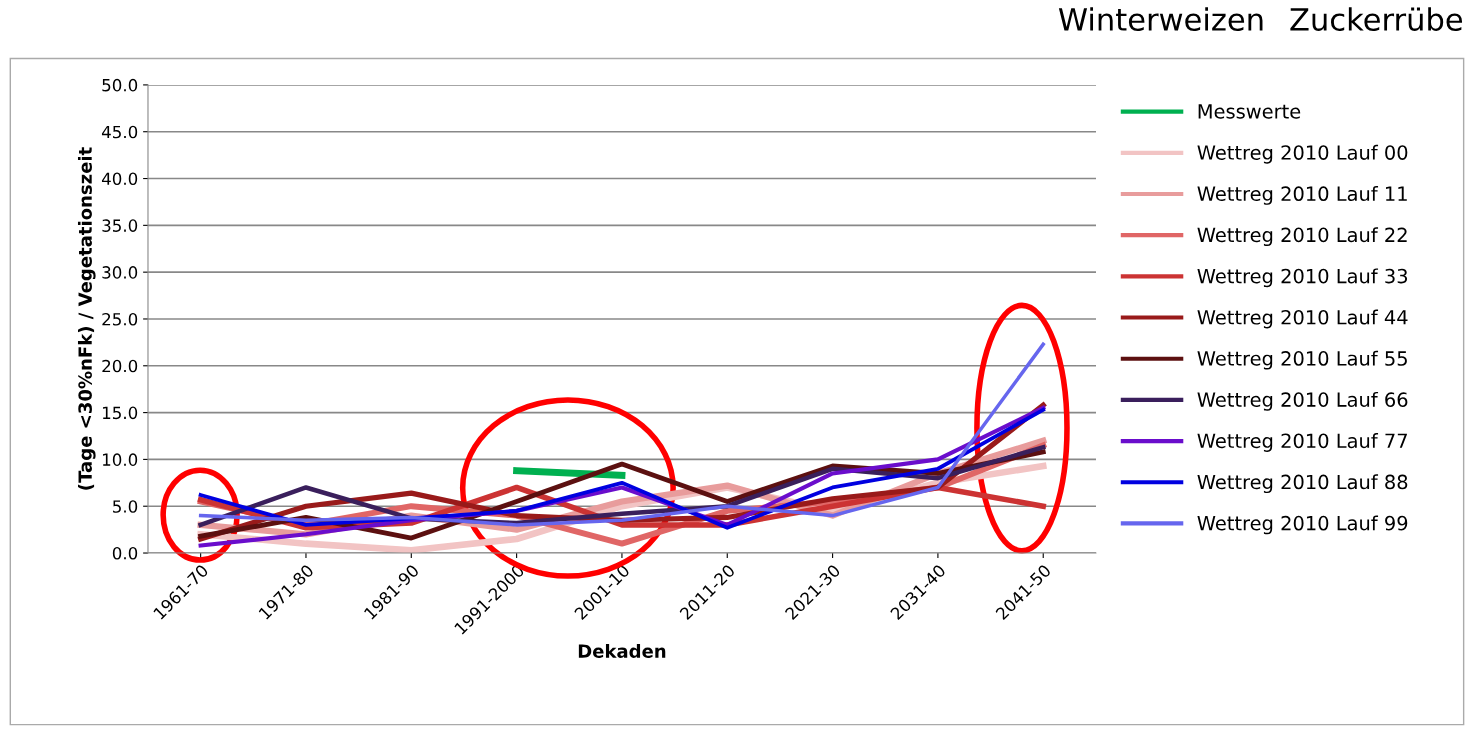 This screenshot has width=1471, height=732. I want to click on legend-label: Wettreg 2010 Lauf 99, so click(1302, 525).